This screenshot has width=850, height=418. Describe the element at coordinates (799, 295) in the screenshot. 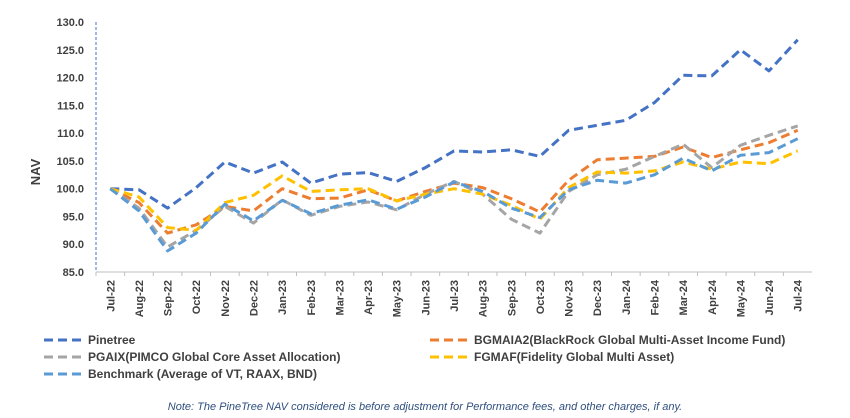

I see `x-tick-label: Jul-24` at that location.